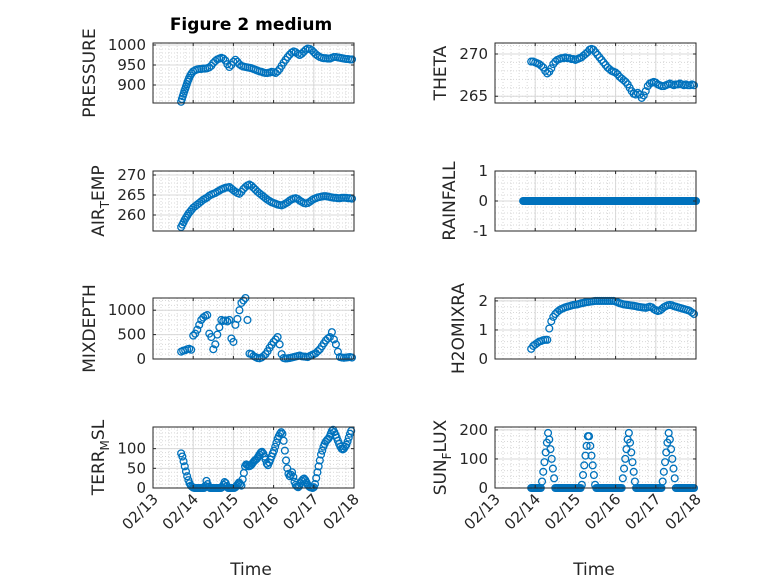 The width and height of the screenshot is (778, 583). Describe the element at coordinates (595, 458) in the screenshot. I see `grid-lines` at that location.